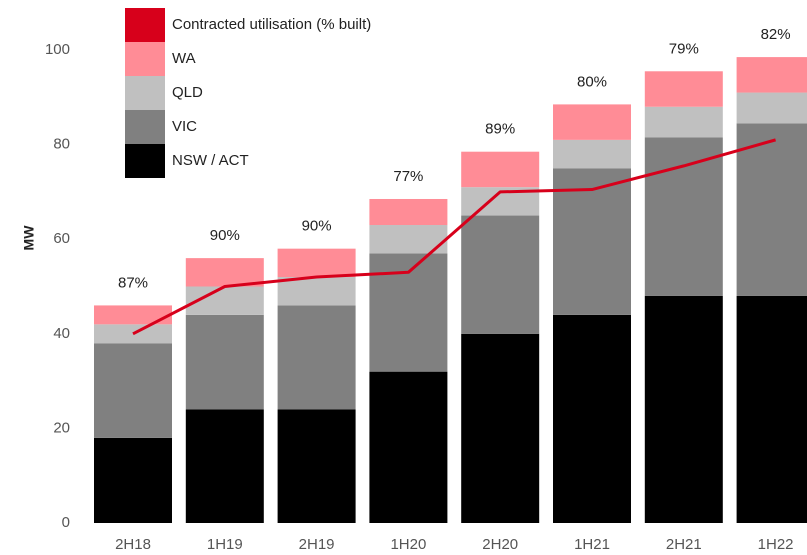 Image resolution: width=807 pixels, height=555 pixels. Describe the element at coordinates (271, 24) in the screenshot. I see `legend-label: Contracted utilisation (% built)` at that location.